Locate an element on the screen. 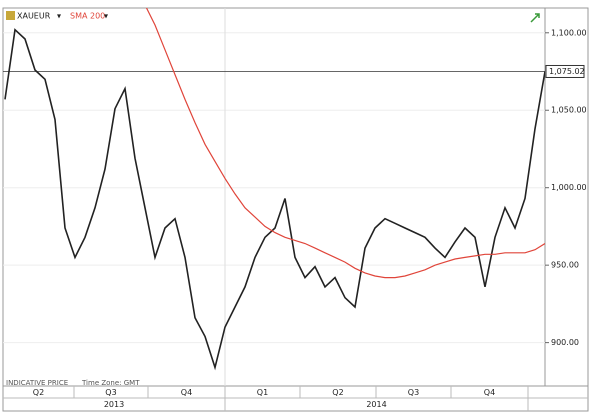 The image size is (591, 413). y-tick-label: 950.00 is located at coordinates (565, 265).